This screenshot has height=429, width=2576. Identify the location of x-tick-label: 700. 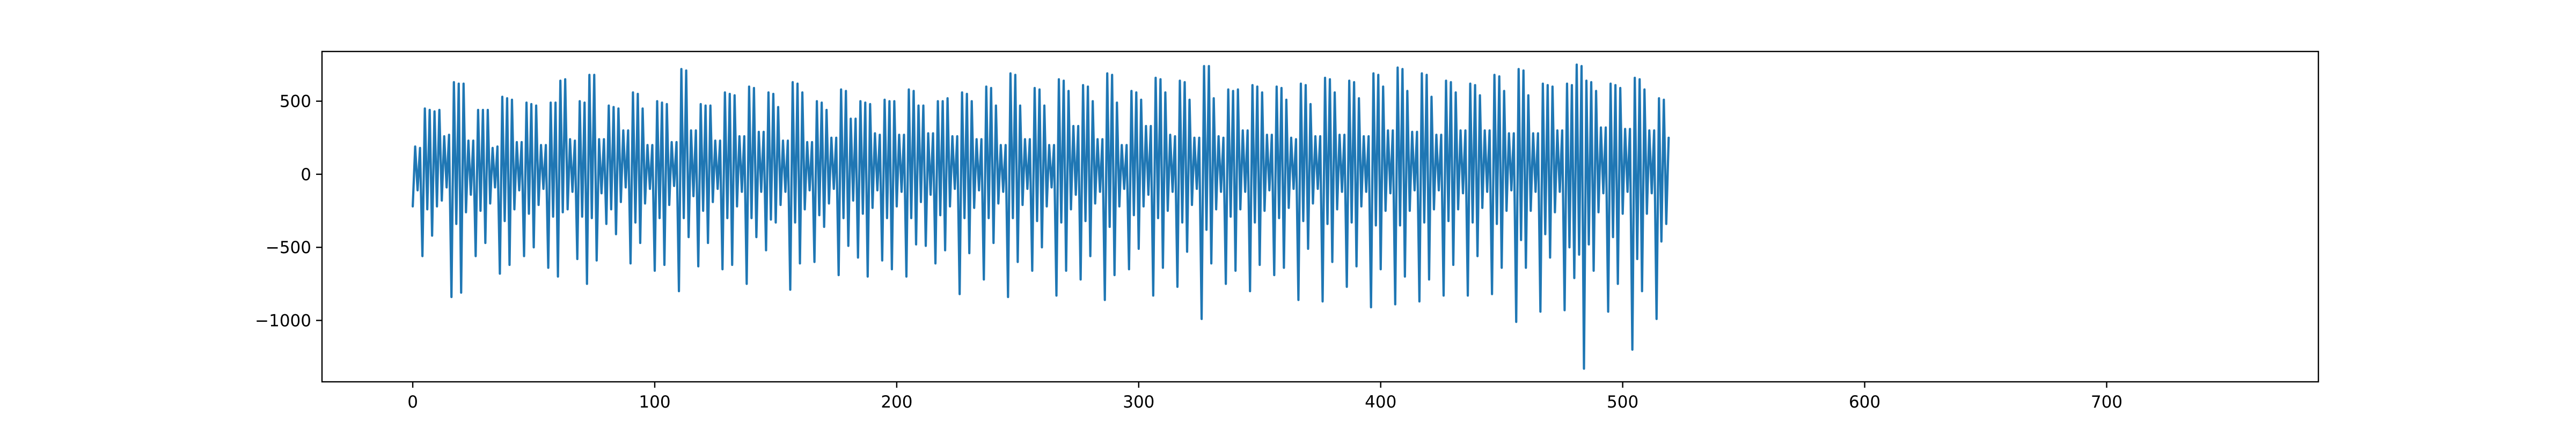
(2107, 402).